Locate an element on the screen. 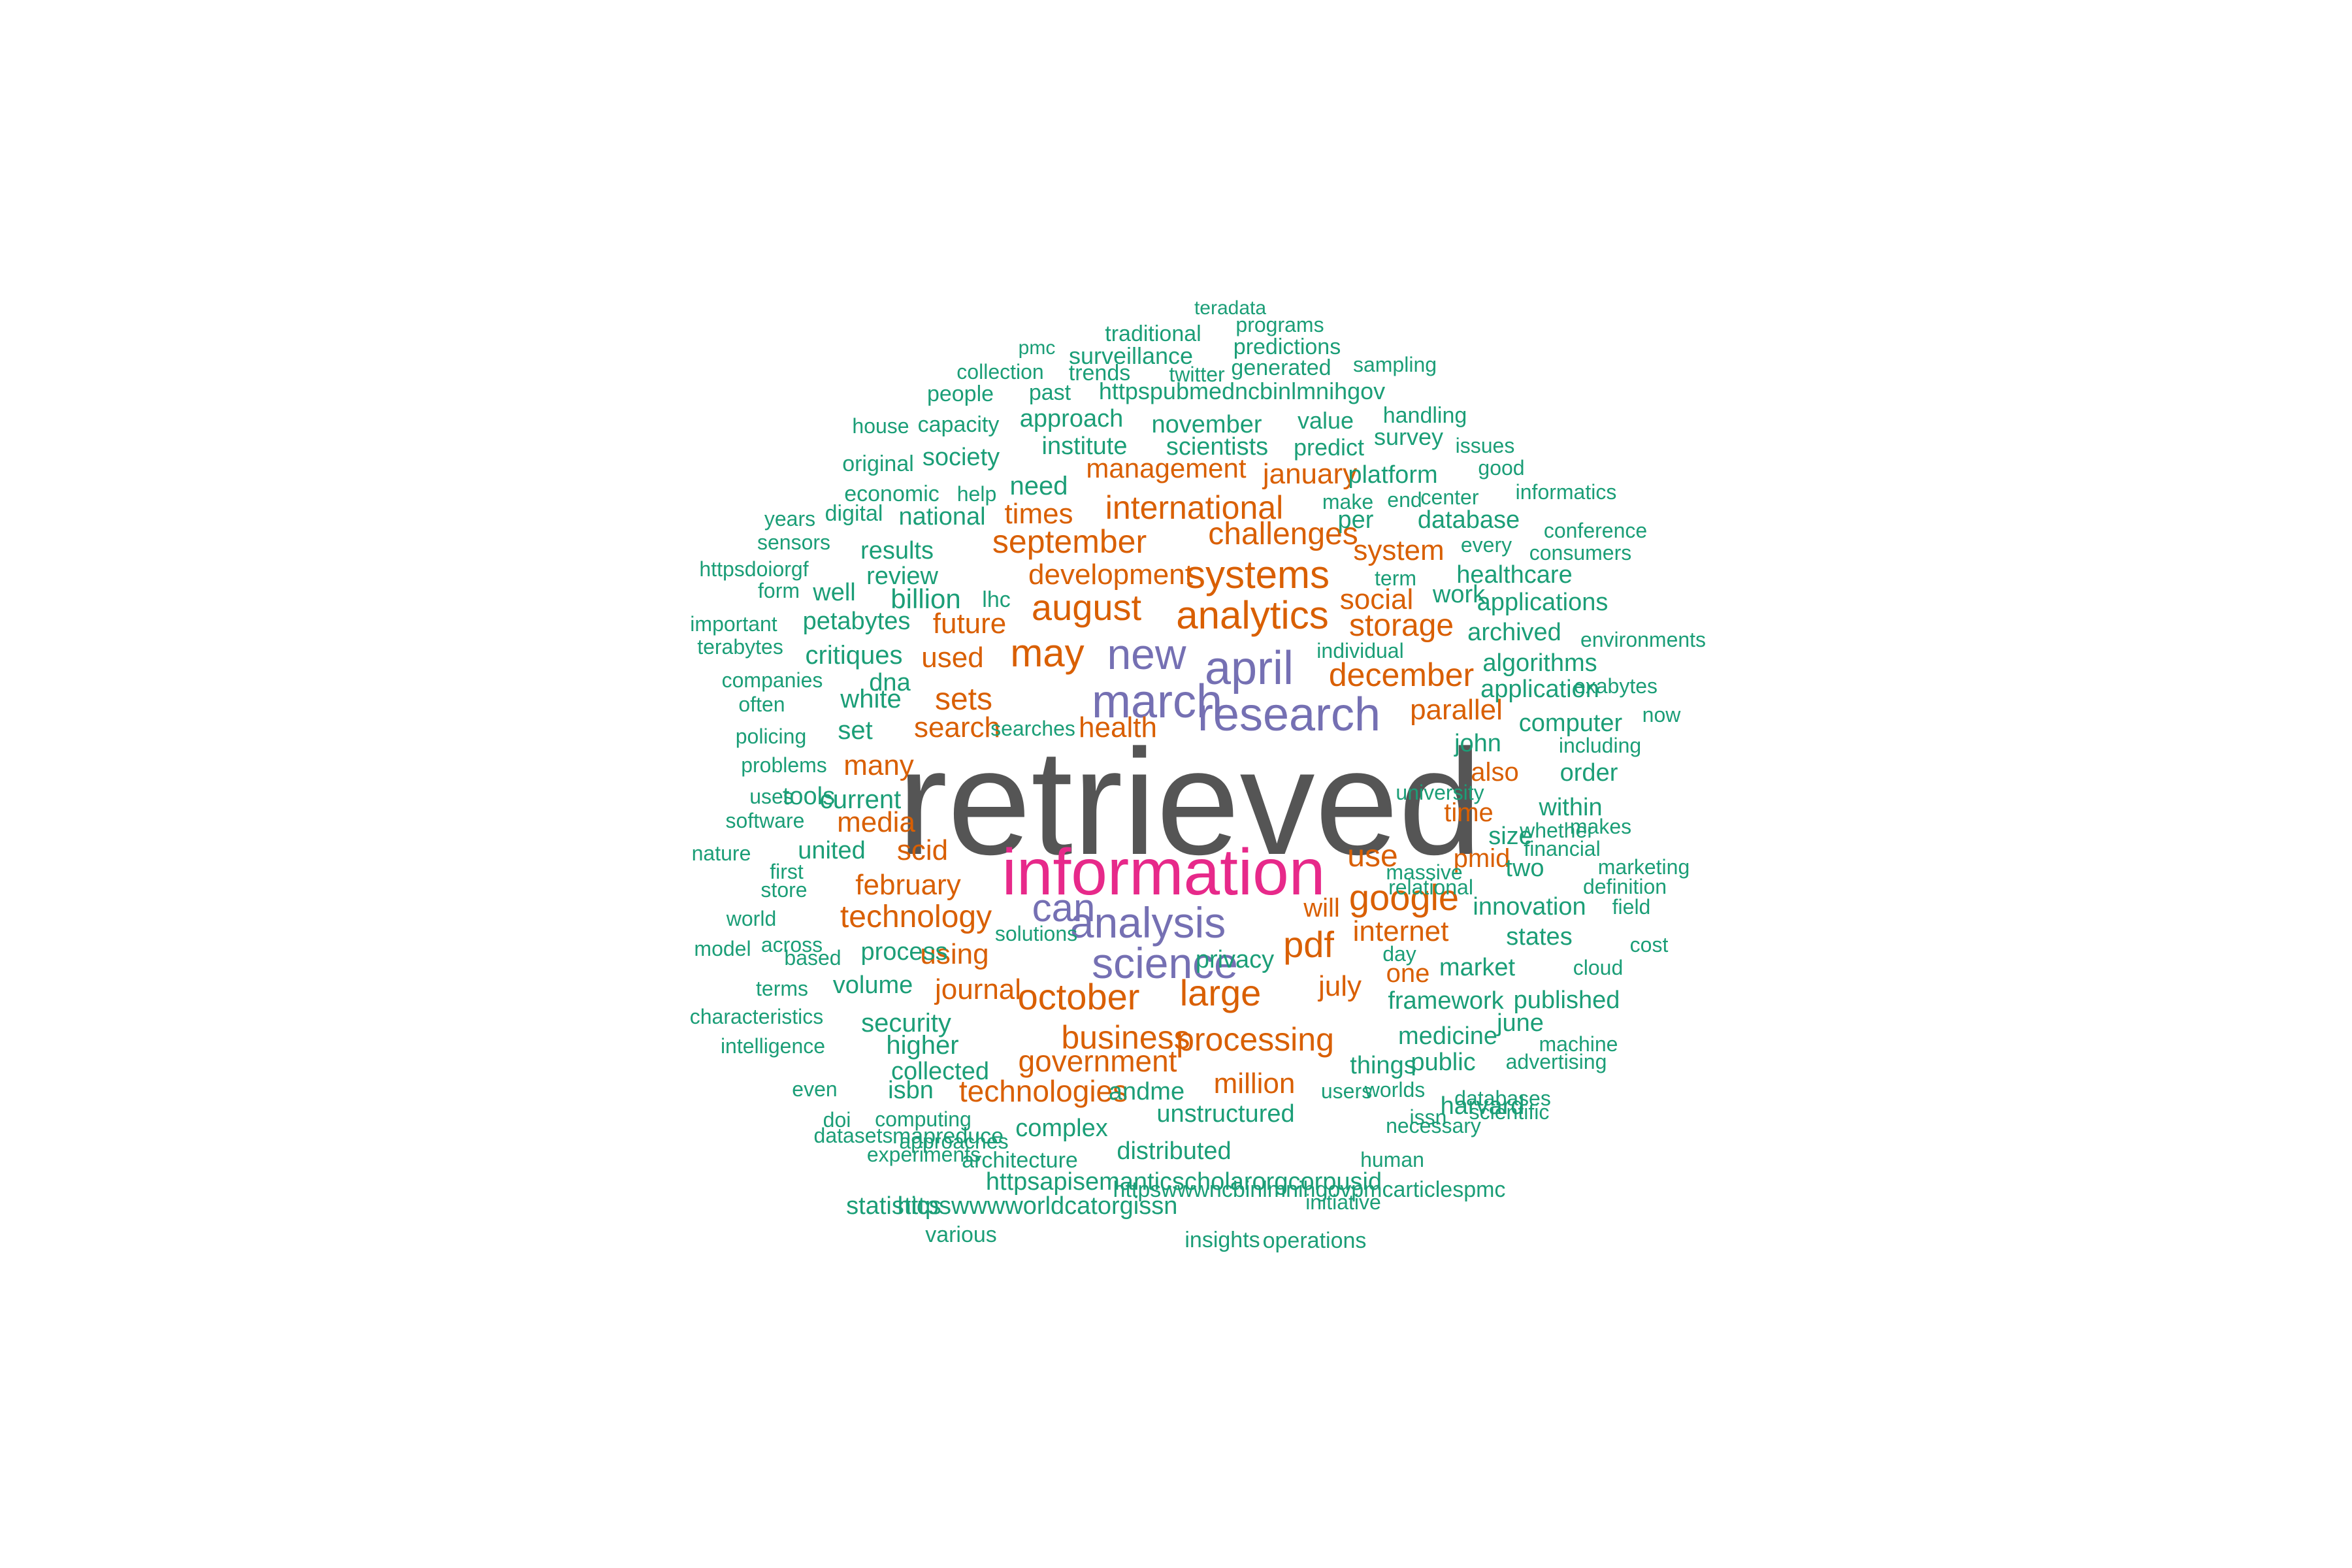 The height and width of the screenshot is (1568, 2352). cloud-word: exabytes is located at coordinates (1615, 686).